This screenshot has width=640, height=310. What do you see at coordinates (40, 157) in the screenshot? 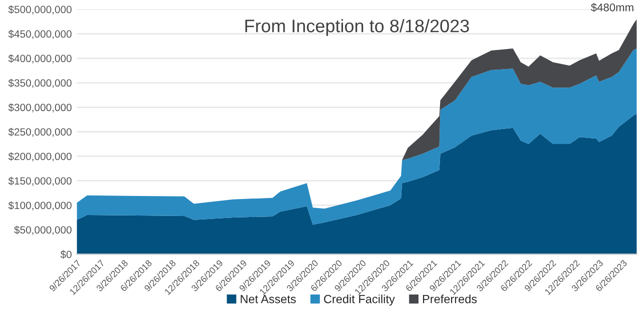
I see `y-tick-label: $200,000,000` at bounding box center [40, 157].